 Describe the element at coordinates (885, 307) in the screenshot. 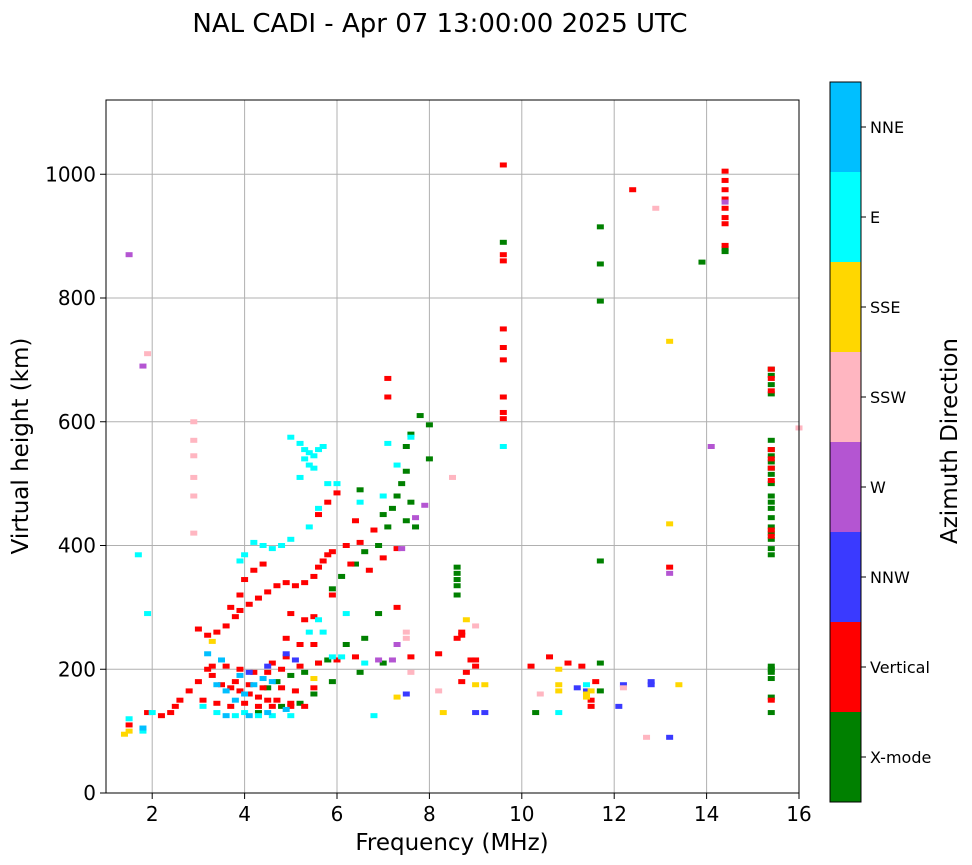

I see `colorbar-tick-label: SSE` at that location.